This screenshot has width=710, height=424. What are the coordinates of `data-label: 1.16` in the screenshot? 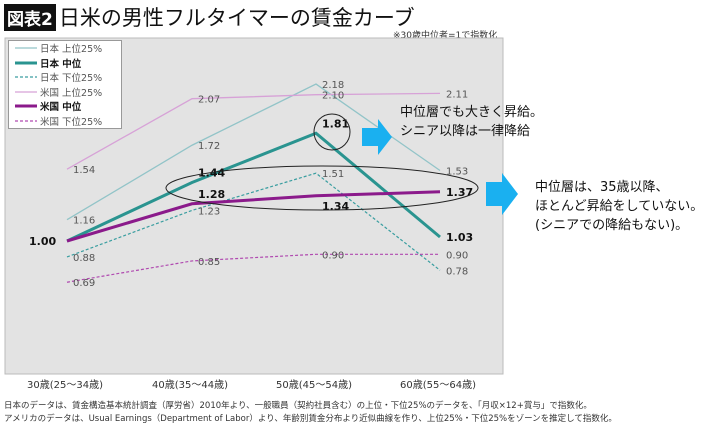 It's located at (84, 221).